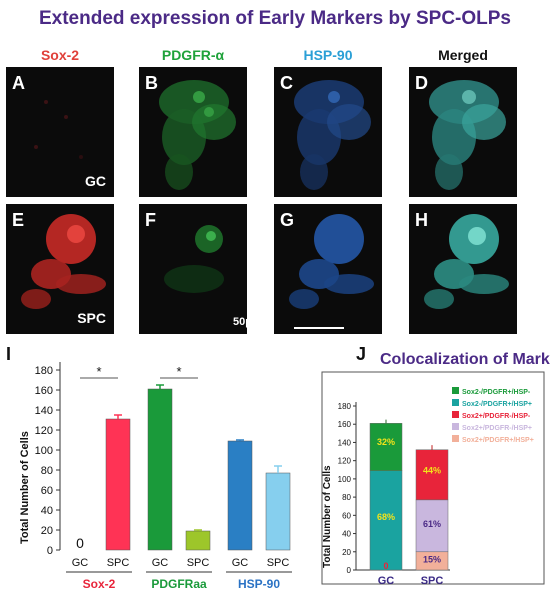 The width and height of the screenshot is (550, 598). Describe the element at coordinates (150, 220) in the screenshot. I see `panel-letter-f: F` at that location.